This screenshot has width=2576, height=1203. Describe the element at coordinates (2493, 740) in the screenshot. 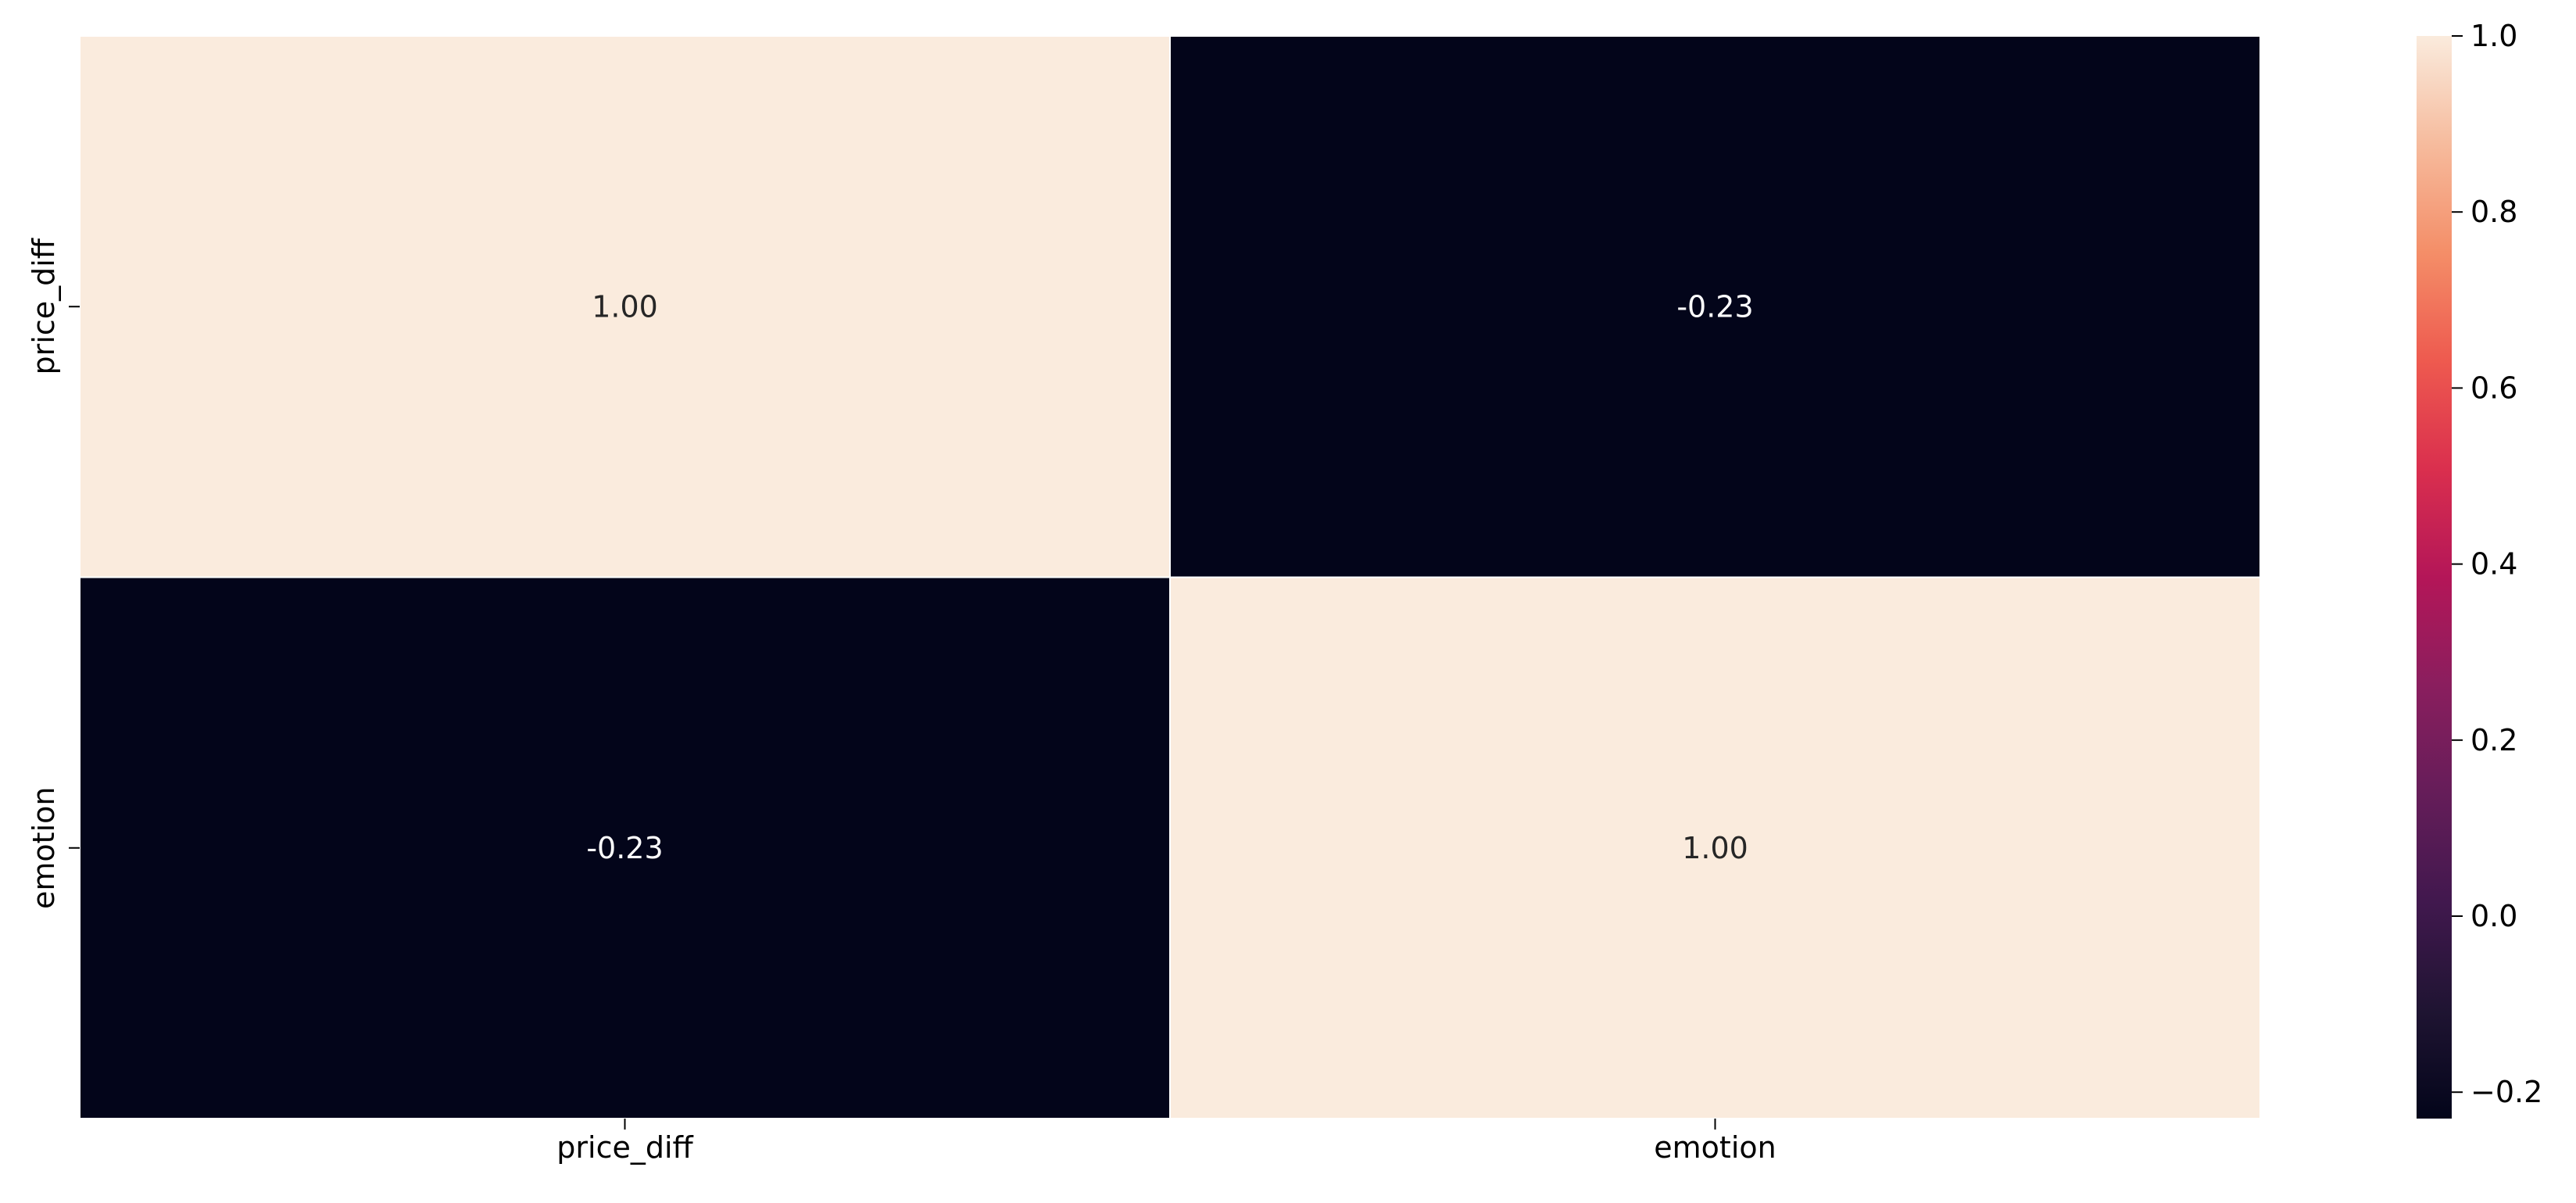

I see `colorbar-tick-label: 0.2` at that location.